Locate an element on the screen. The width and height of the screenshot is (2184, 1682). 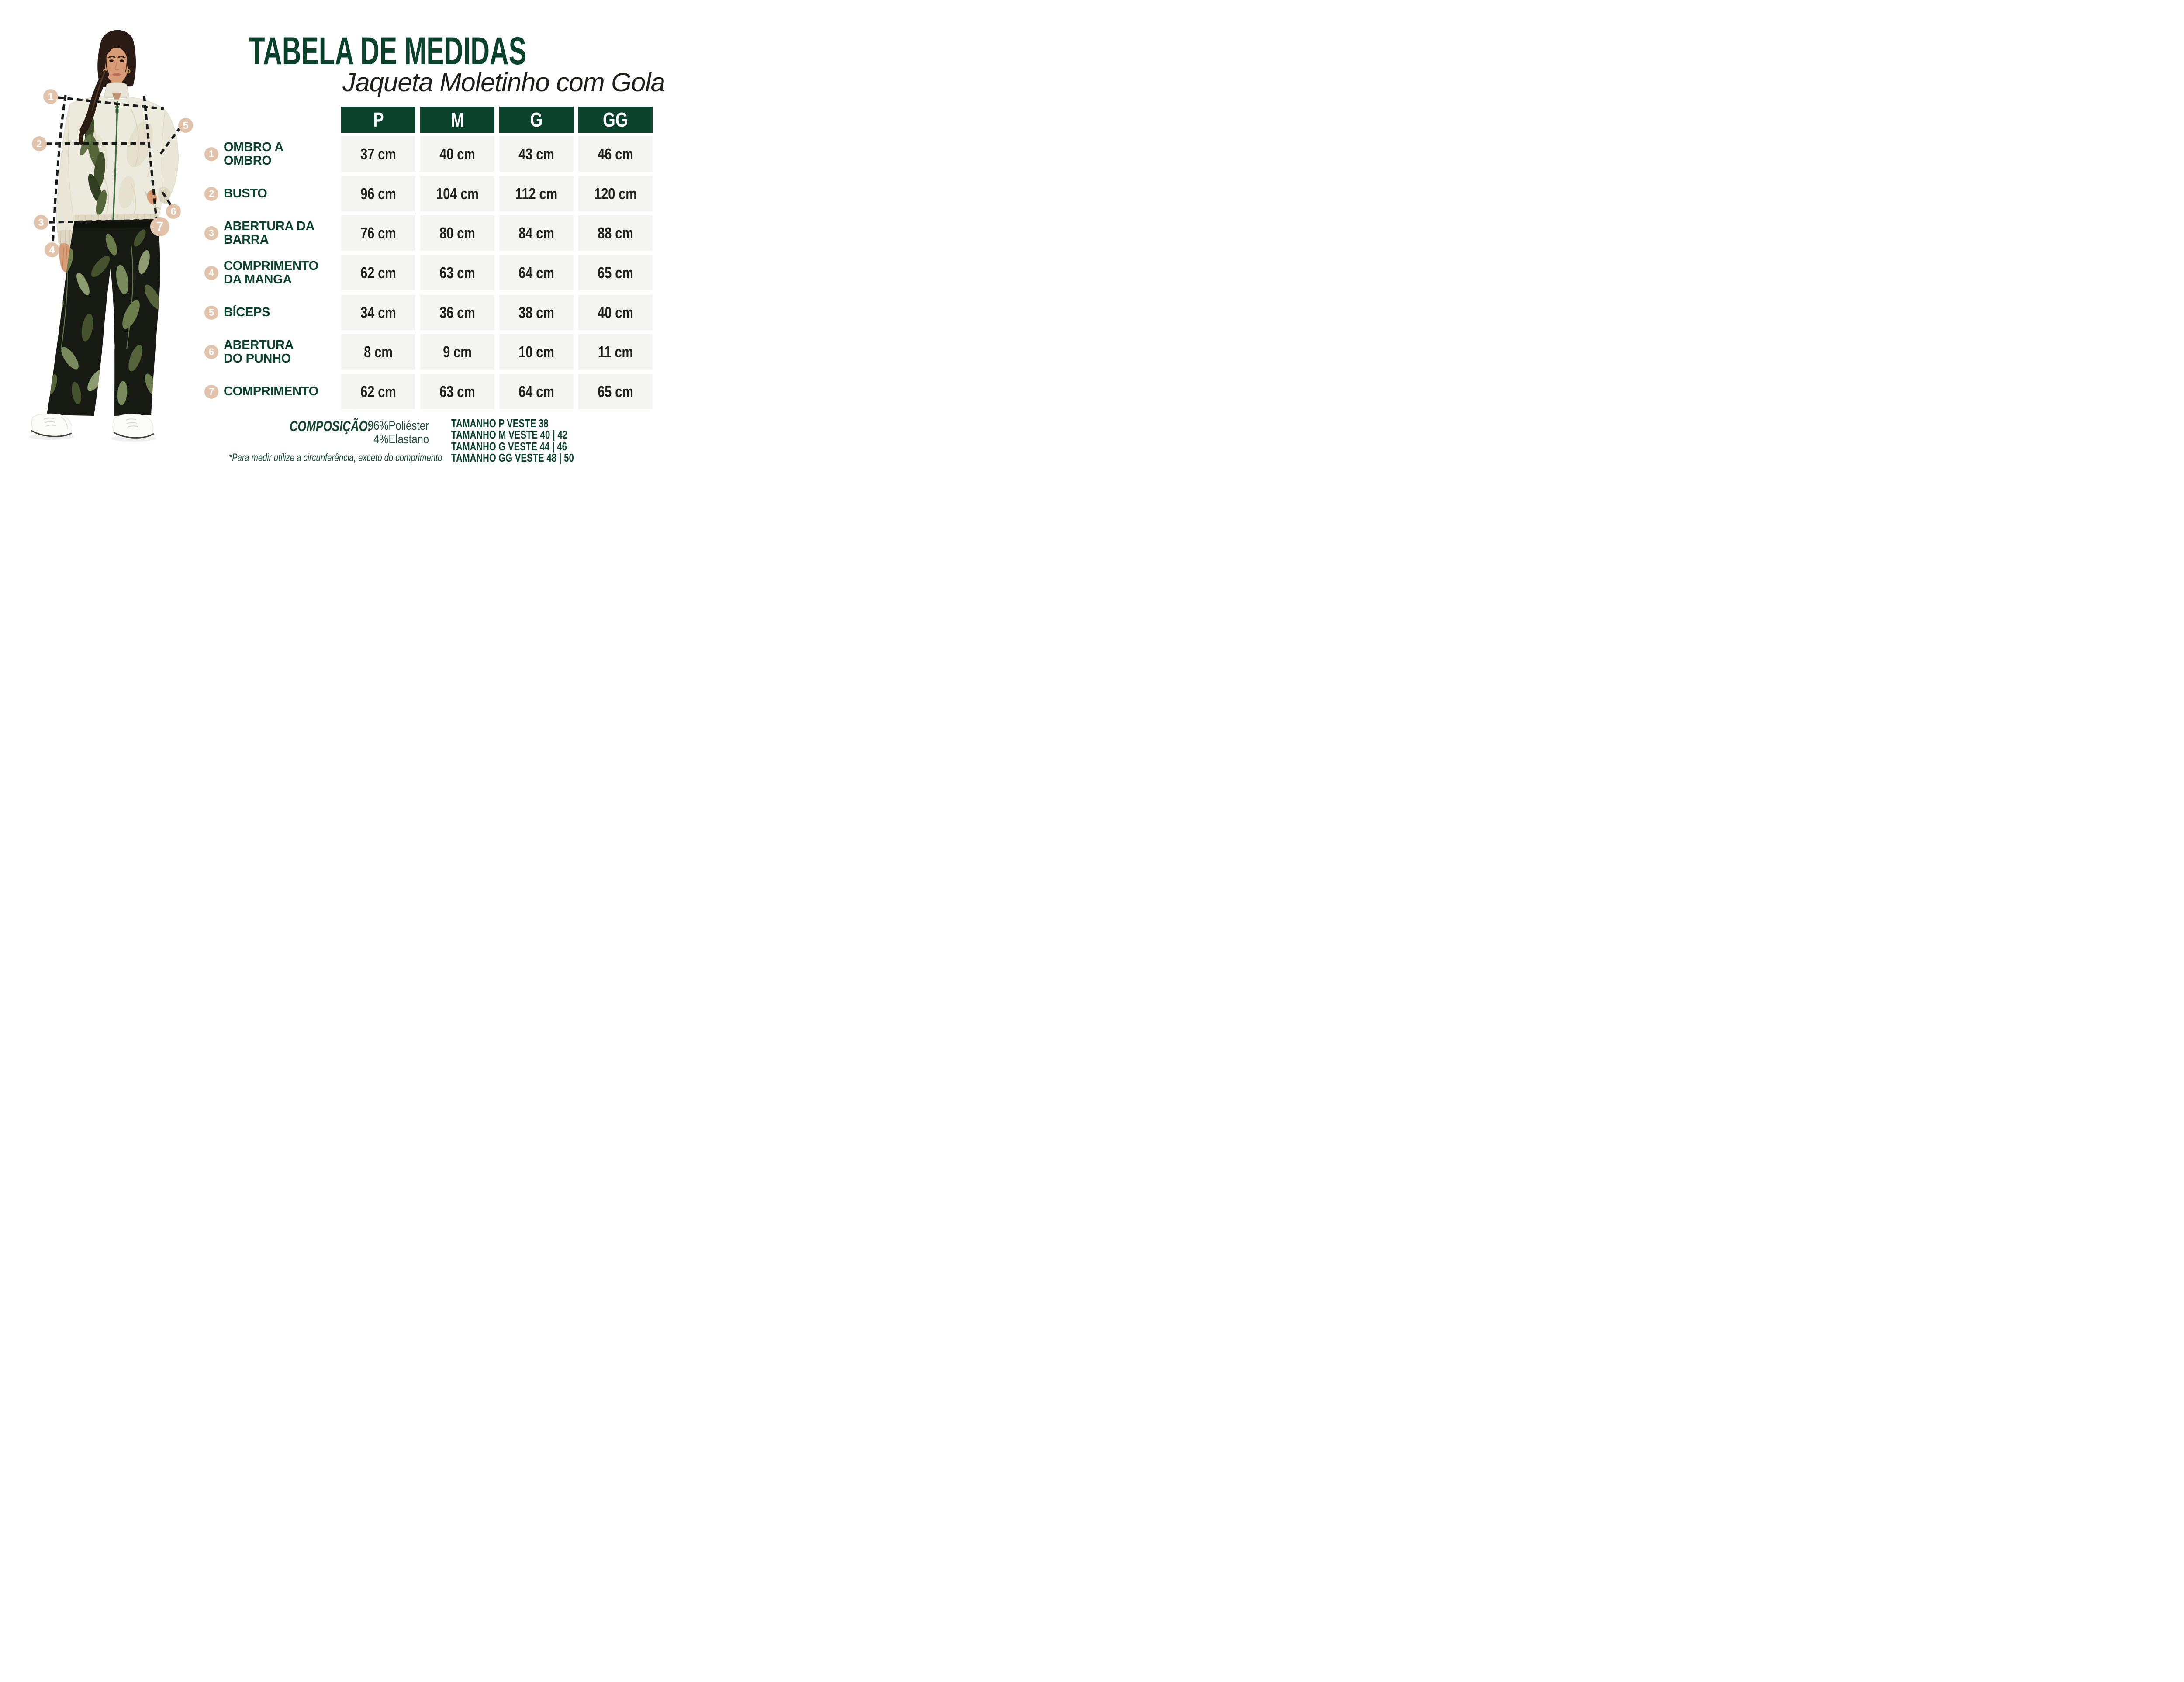
jacket-leaf-print is located at coordinates (93, 166).